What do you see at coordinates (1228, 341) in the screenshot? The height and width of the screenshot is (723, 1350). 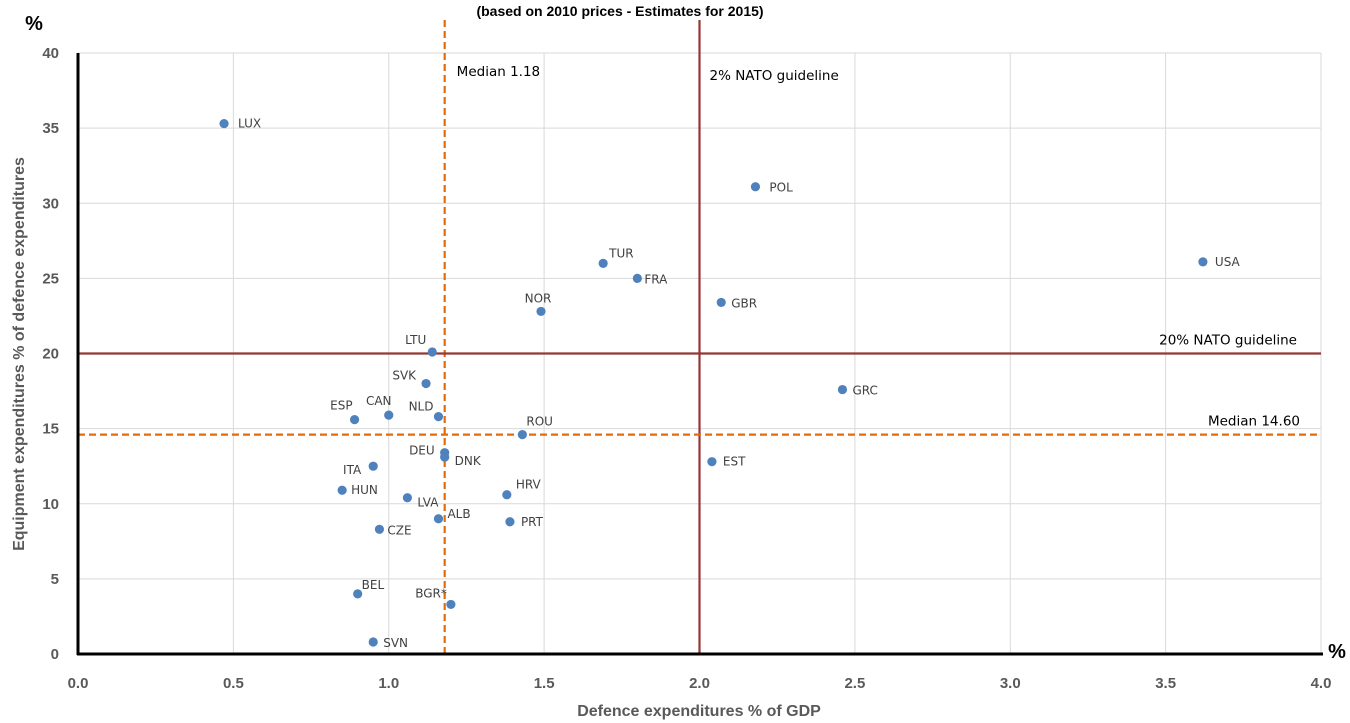 I see `nato_y-label: 20% NATO guideline` at bounding box center [1228, 341].